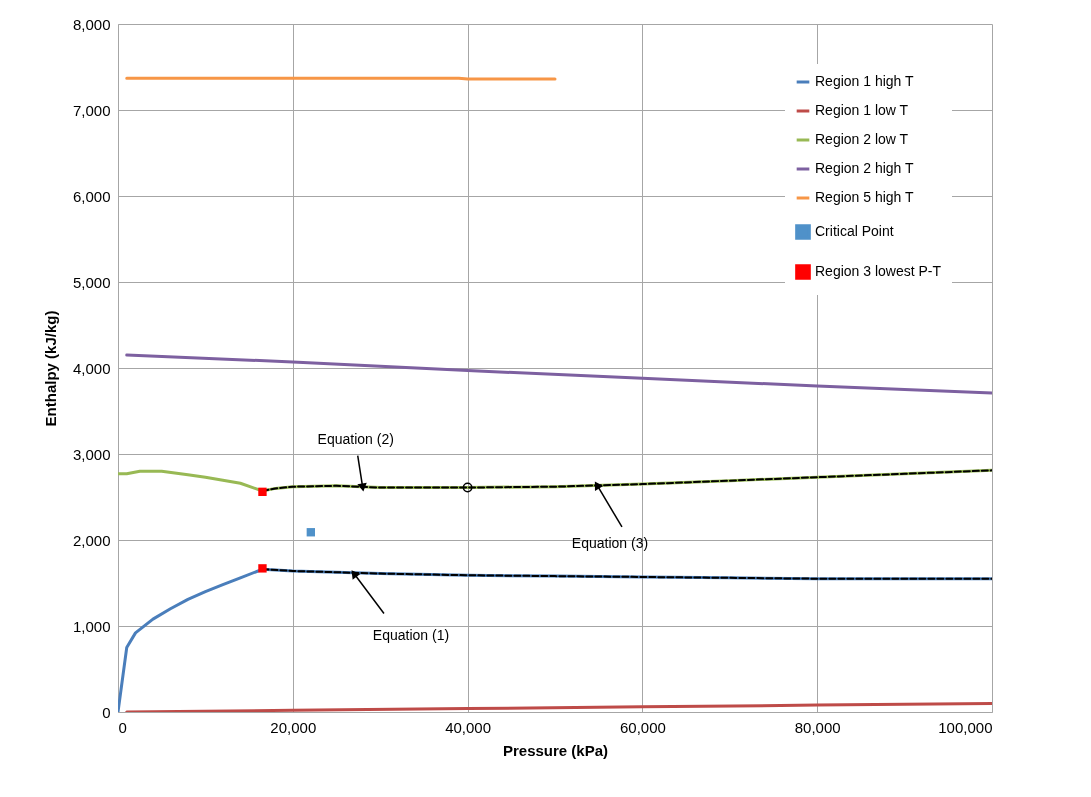  What do you see at coordinates (610, 542) in the screenshot?
I see `annotation: Equation (3)` at bounding box center [610, 542].